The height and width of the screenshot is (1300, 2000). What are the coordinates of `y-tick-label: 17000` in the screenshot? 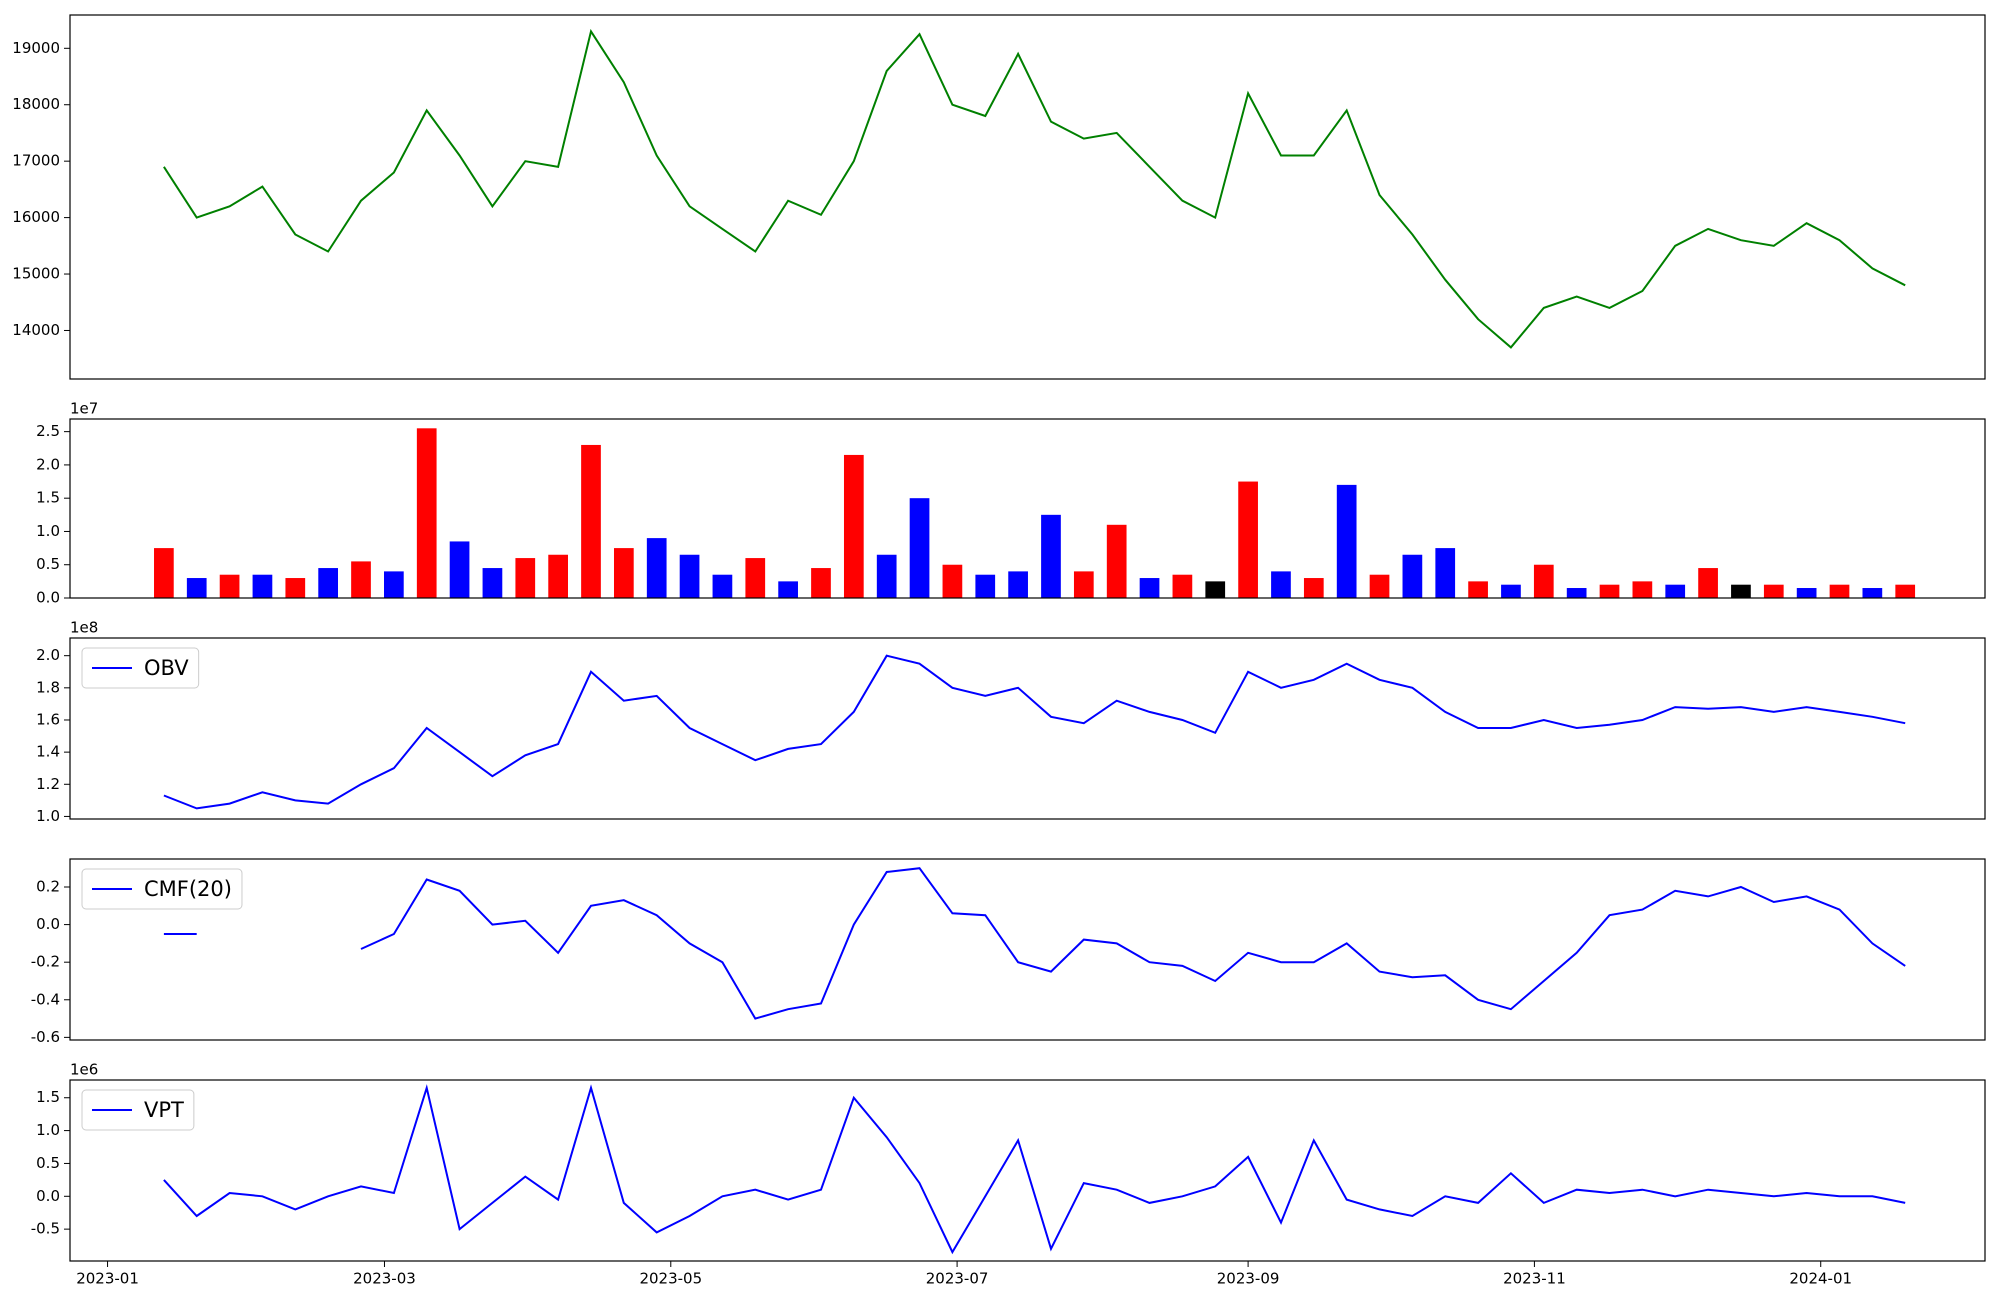 It's located at (36, 161).